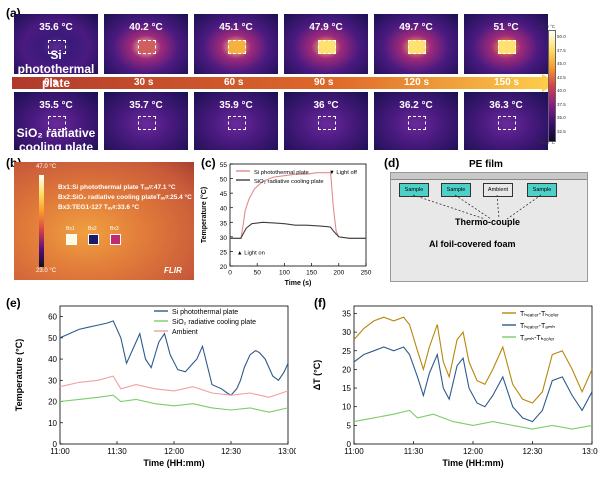  I want to click on x-tick-label: 0, so click(230, 273).